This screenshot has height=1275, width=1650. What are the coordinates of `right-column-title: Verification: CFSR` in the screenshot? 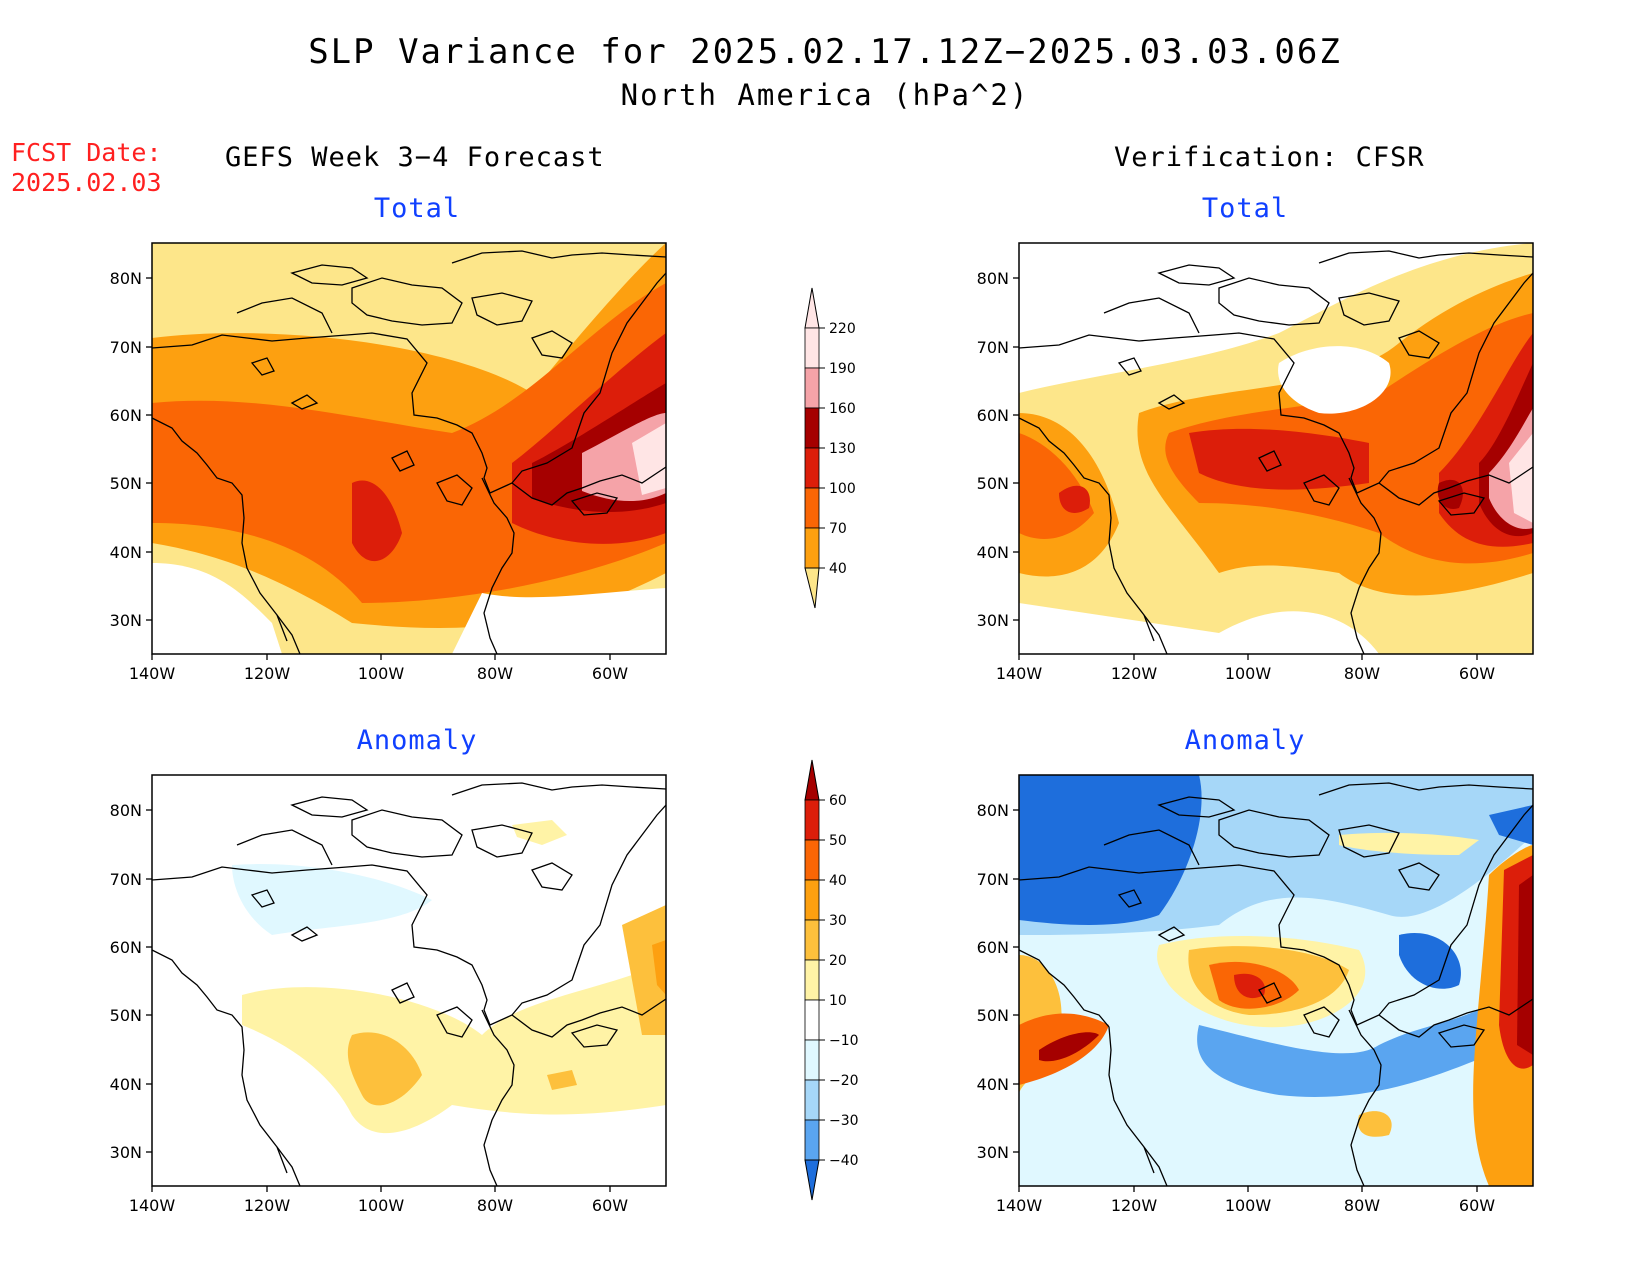 It's located at (1269, 157).